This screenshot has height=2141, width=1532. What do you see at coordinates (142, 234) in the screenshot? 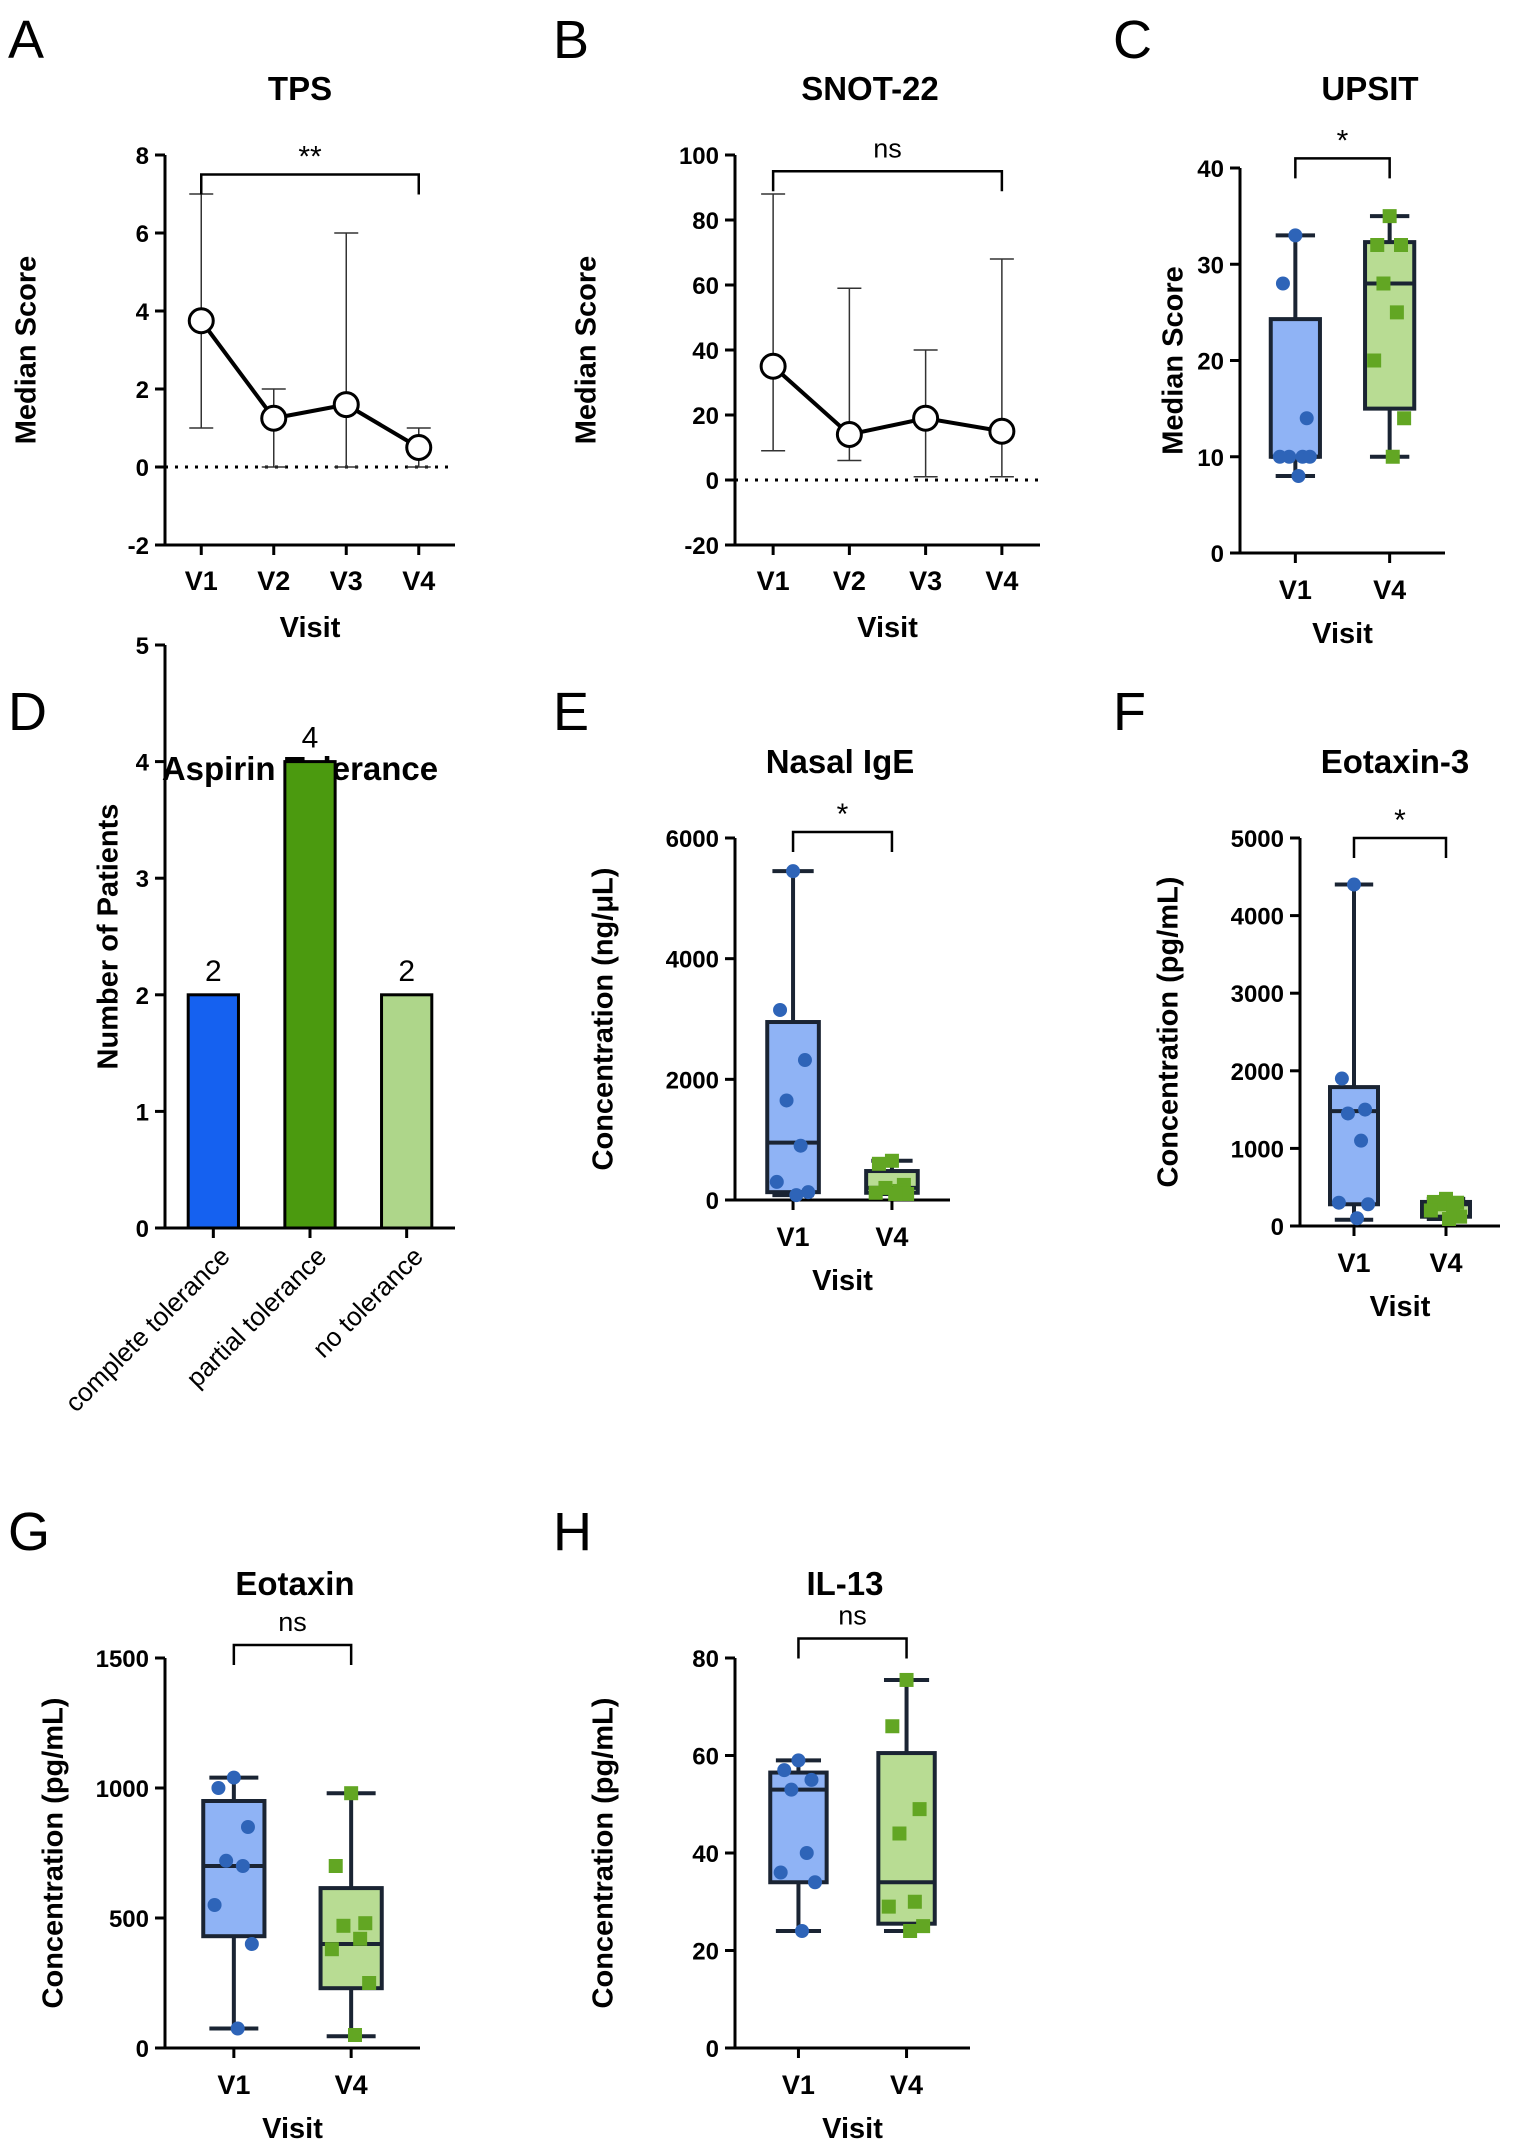
I see `y-tick-label: 6` at bounding box center [142, 234].